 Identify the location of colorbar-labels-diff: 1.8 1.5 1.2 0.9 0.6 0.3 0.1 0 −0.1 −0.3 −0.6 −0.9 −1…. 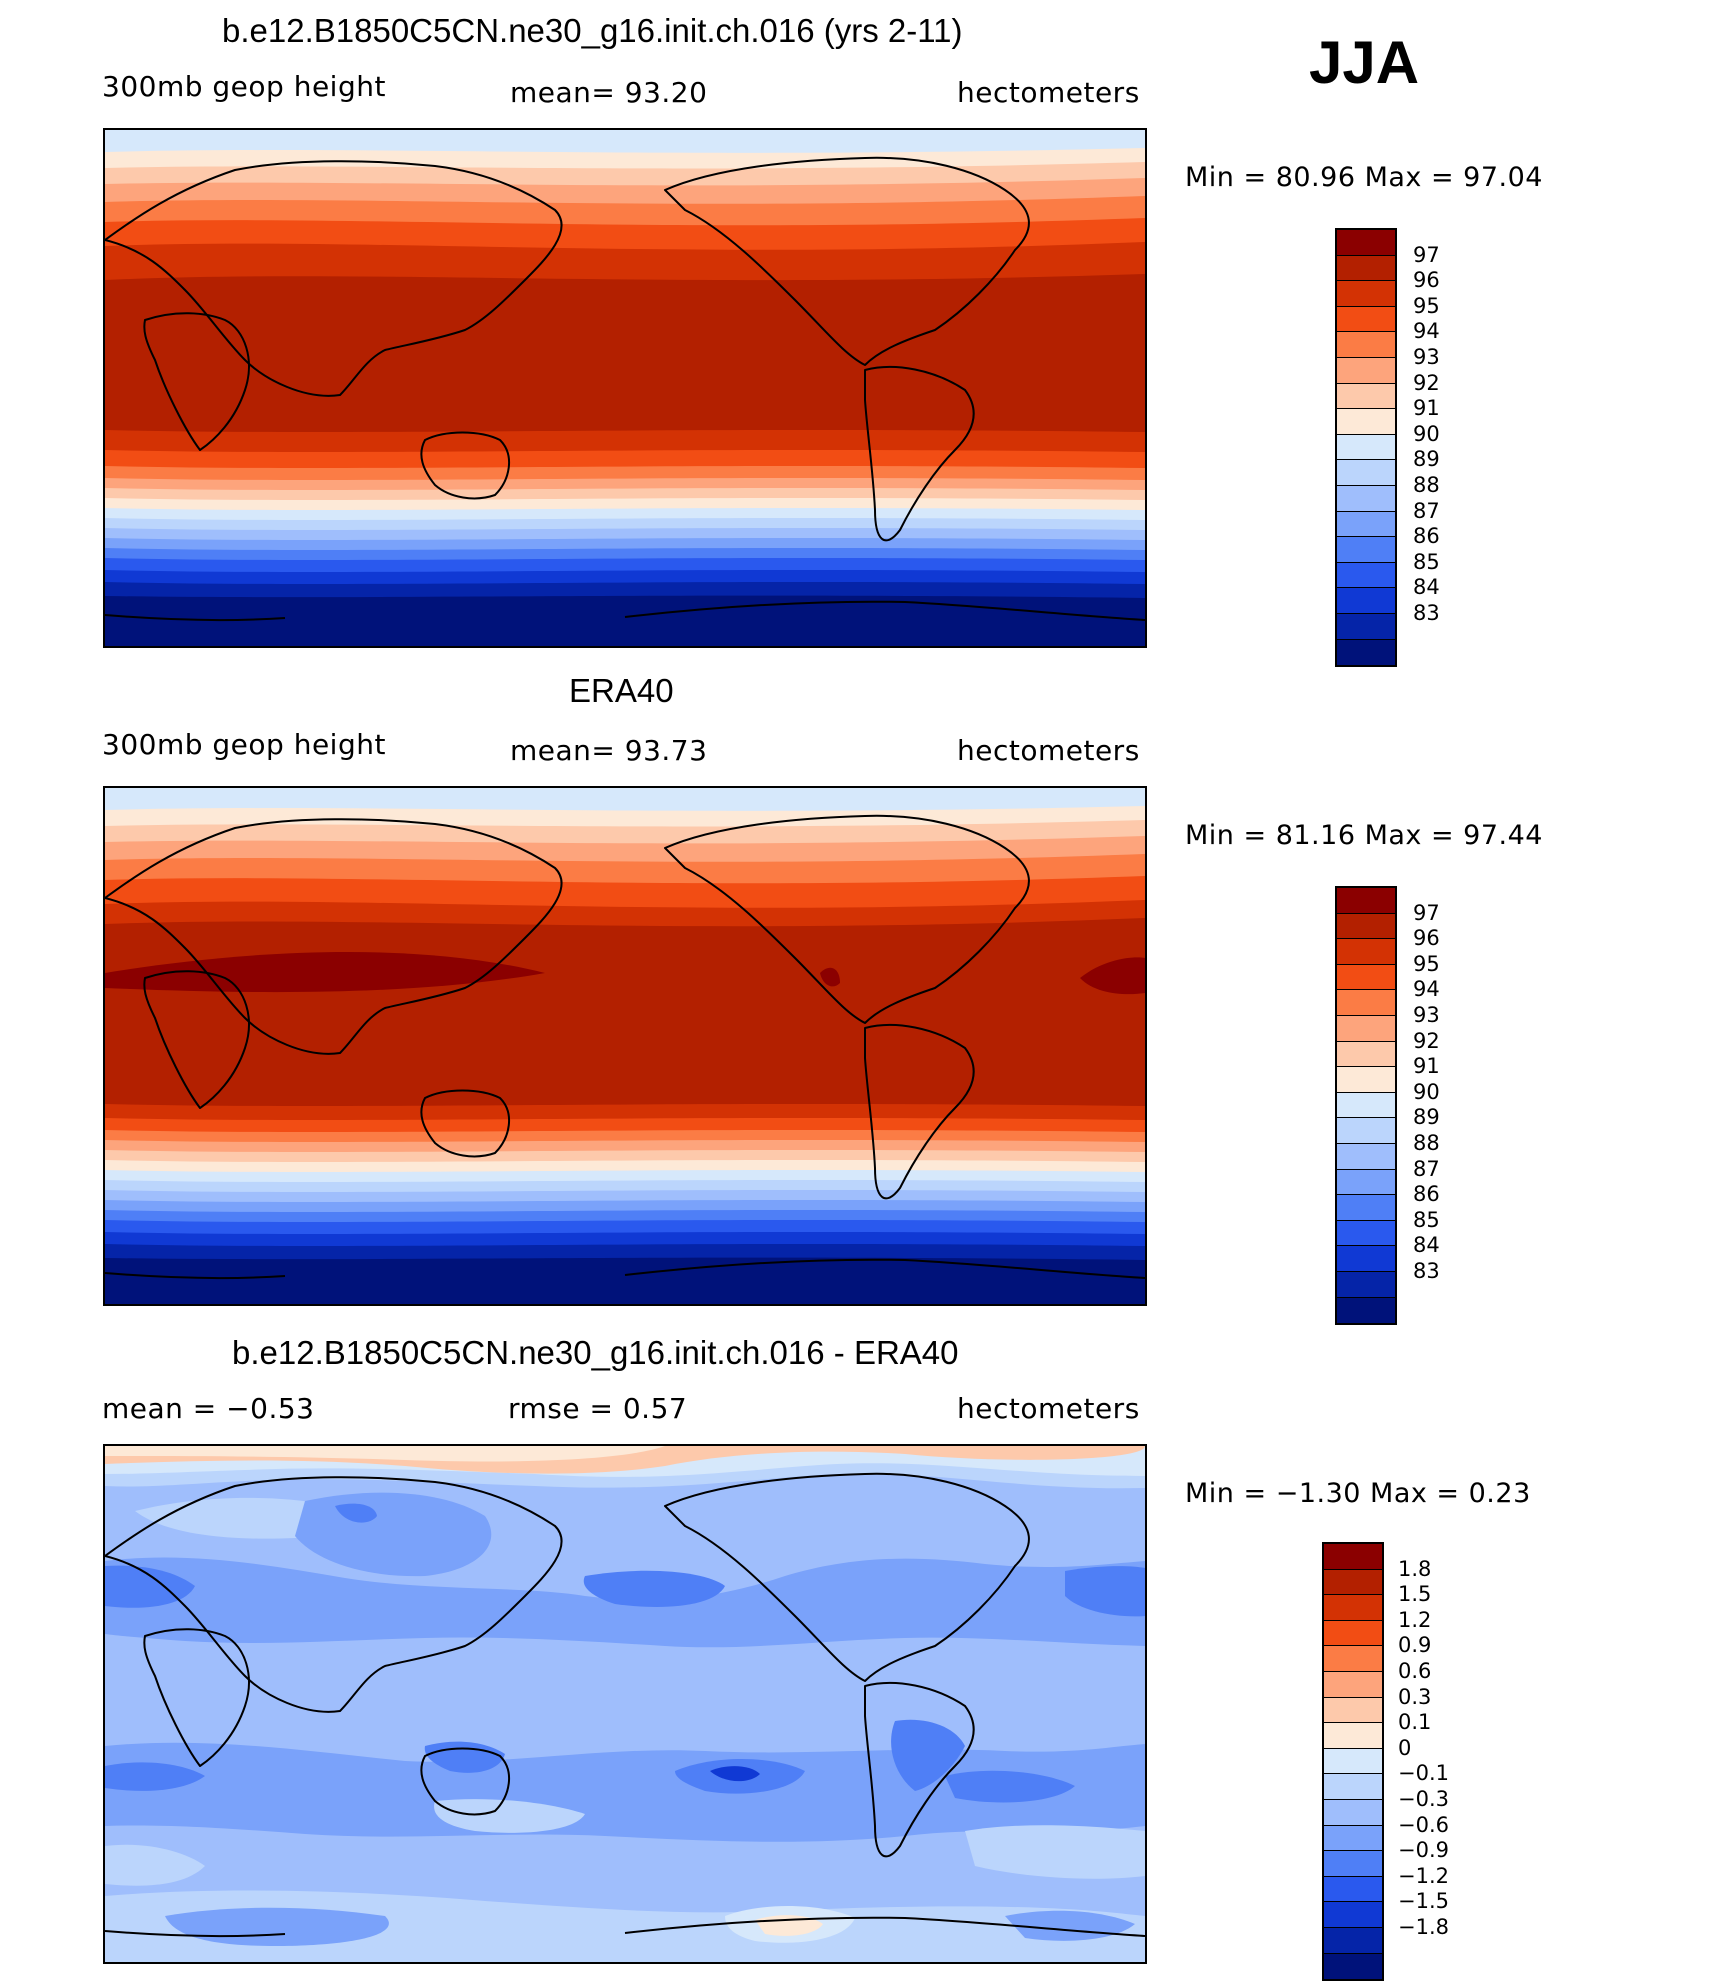
(1438, 1747).